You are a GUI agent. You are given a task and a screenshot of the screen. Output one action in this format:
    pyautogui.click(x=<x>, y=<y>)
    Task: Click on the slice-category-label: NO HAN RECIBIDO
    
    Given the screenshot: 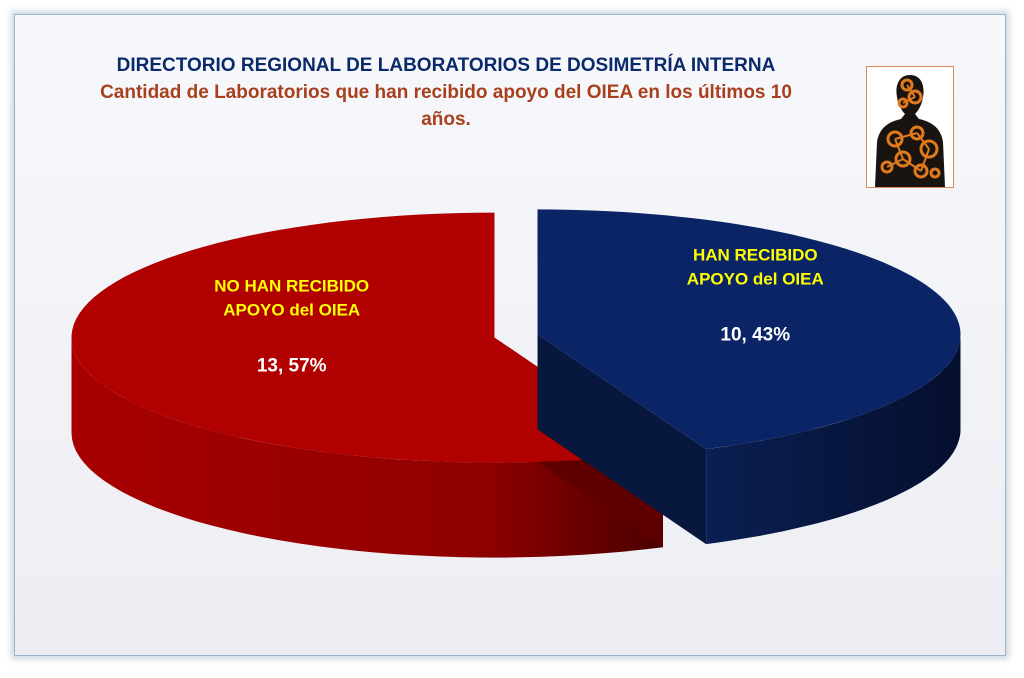 What is the action you would take?
    pyautogui.click(x=291, y=286)
    